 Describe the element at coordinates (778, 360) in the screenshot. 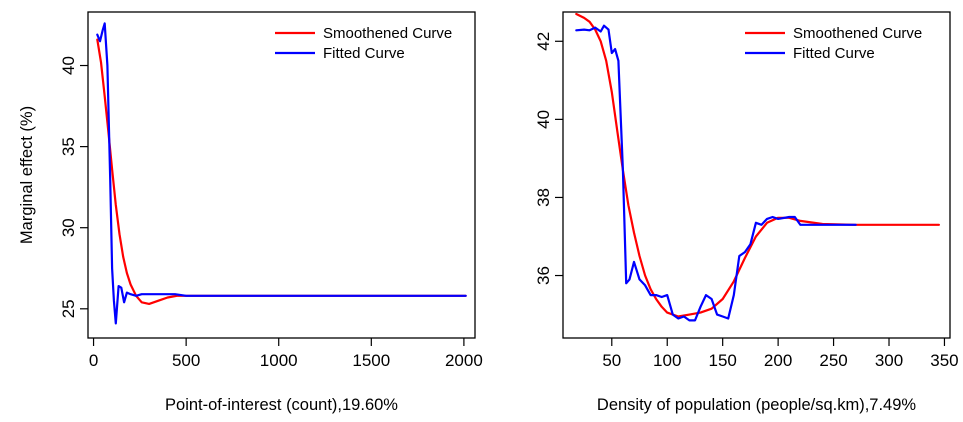

I see `x-tick-label: 200` at that location.